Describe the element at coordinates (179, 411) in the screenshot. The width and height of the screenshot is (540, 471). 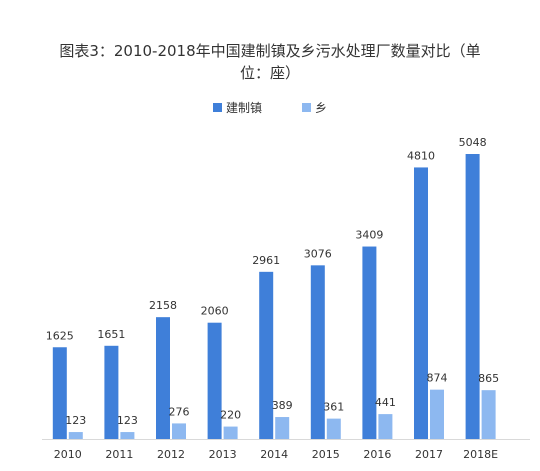
I see `data-label-township-2012: 276` at that location.